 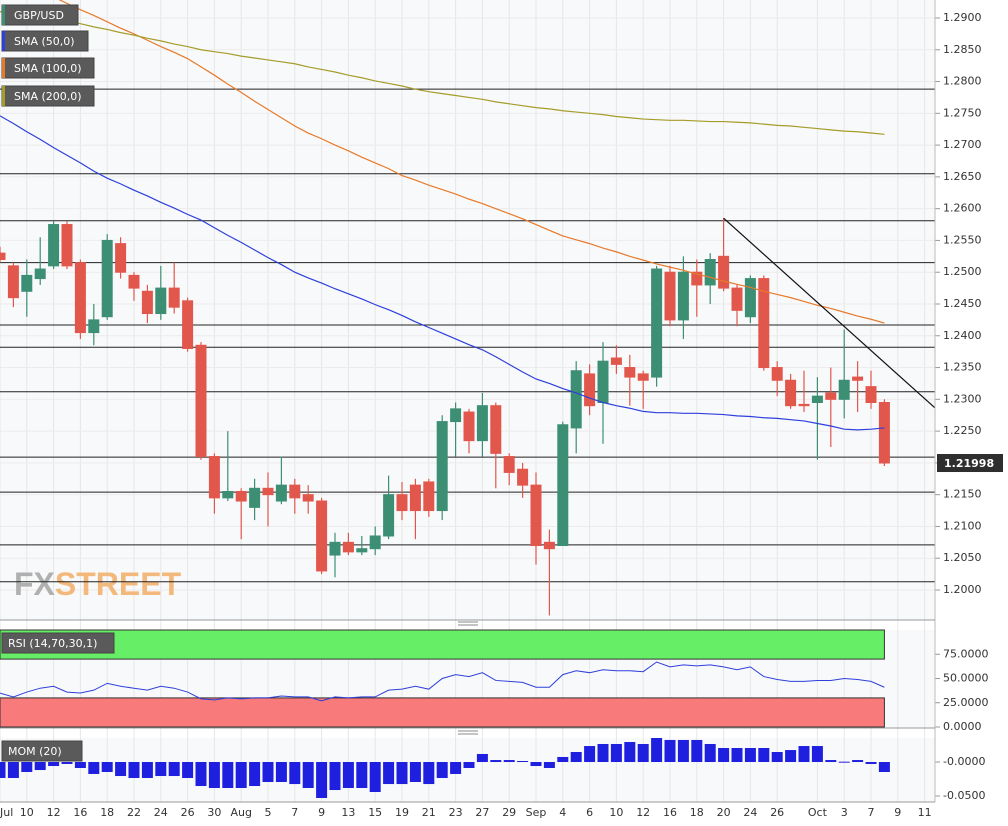 What do you see at coordinates (562, 812) in the screenshot?
I see `x-tick-label: 4` at bounding box center [562, 812].